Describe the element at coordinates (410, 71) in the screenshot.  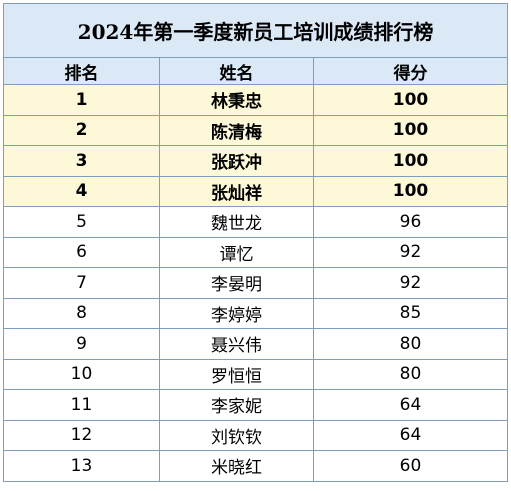
I see `header-score: 得分` at that location.